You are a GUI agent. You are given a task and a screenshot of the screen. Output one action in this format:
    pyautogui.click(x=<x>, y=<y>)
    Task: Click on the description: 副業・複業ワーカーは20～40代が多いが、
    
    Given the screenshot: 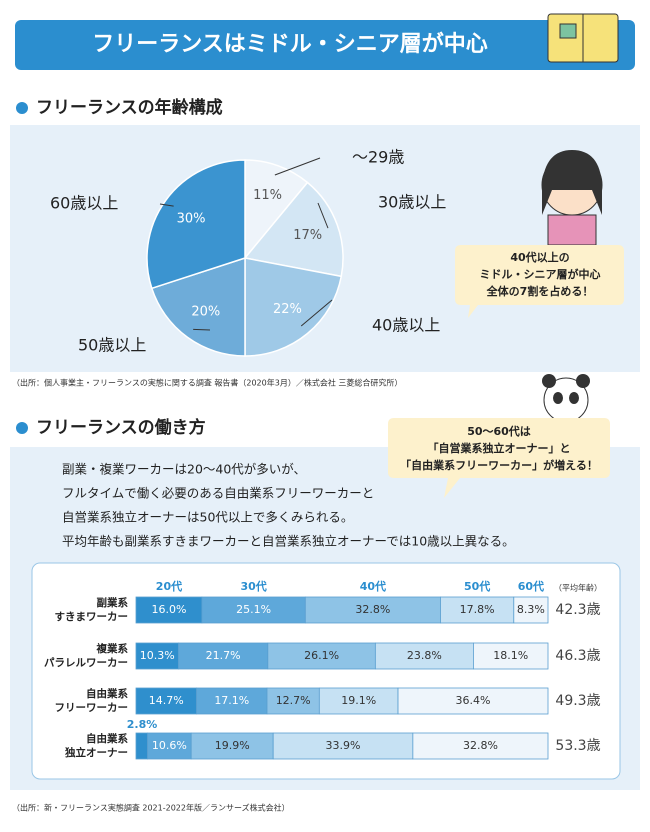 What is the action you would take?
    pyautogui.click(x=184, y=469)
    